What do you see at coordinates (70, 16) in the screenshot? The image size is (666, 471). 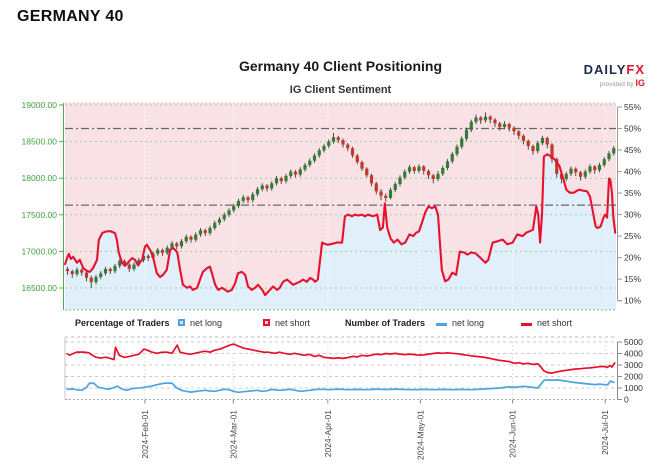 I see `page-title: GERMANY 40` at bounding box center [70, 16].